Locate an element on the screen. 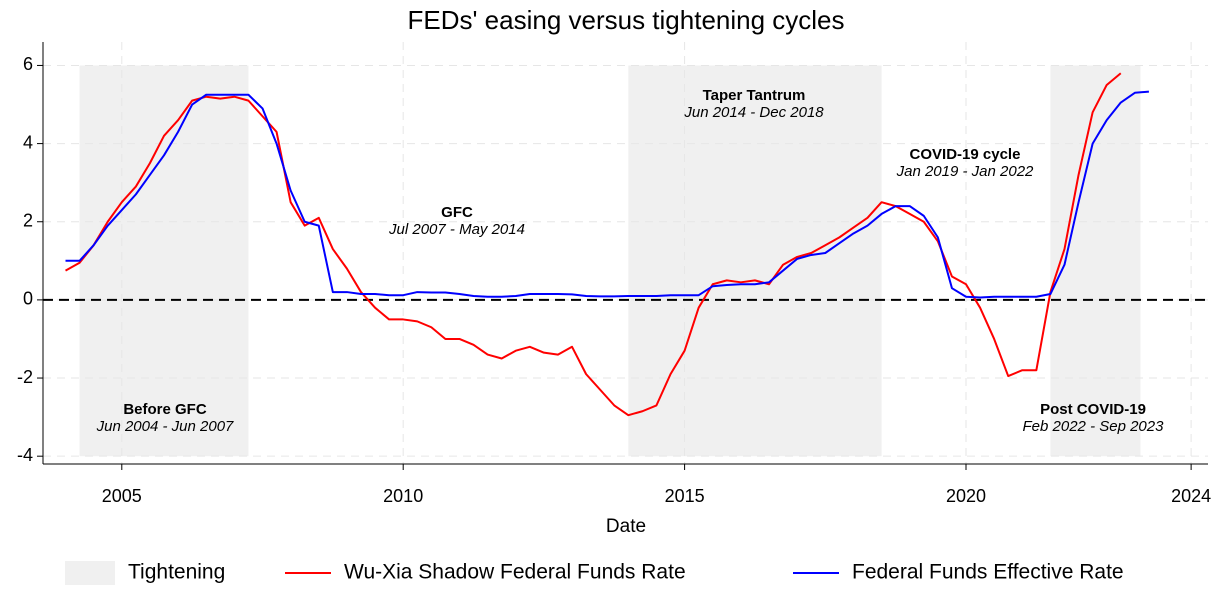 The height and width of the screenshot is (596, 1232). annotation-subtitle: Feb 2022 - Sep 2023 is located at coordinates (1094, 426).